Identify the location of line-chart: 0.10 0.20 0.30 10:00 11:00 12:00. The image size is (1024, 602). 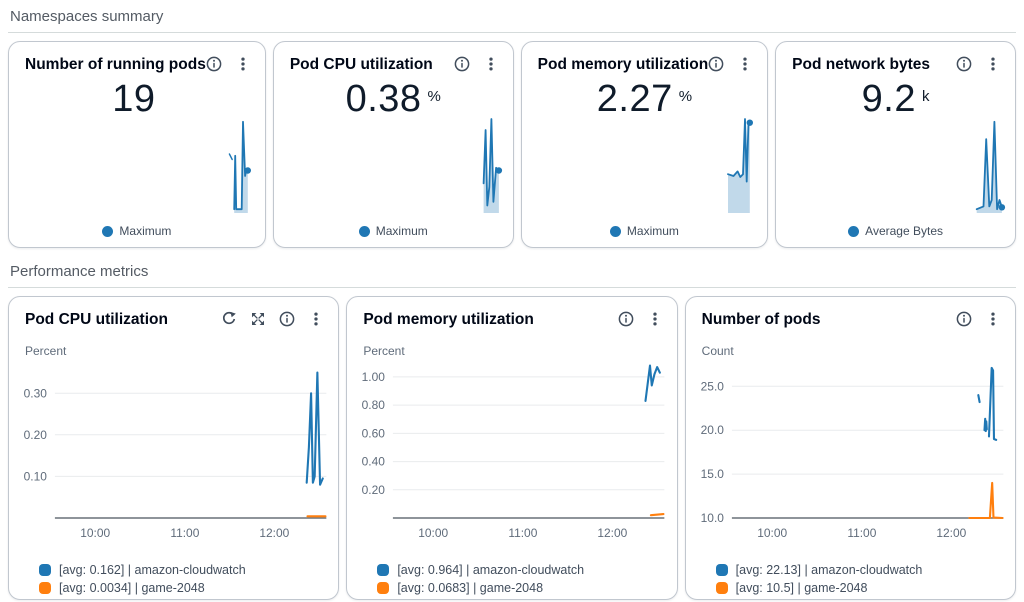
(173, 460).